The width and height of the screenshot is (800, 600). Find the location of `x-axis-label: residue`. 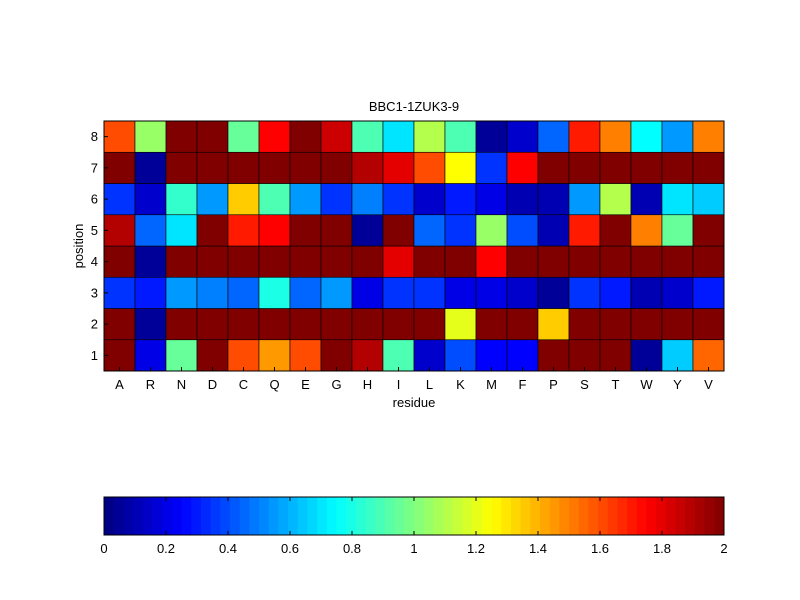

x-axis-label: residue is located at coordinates (414, 402).